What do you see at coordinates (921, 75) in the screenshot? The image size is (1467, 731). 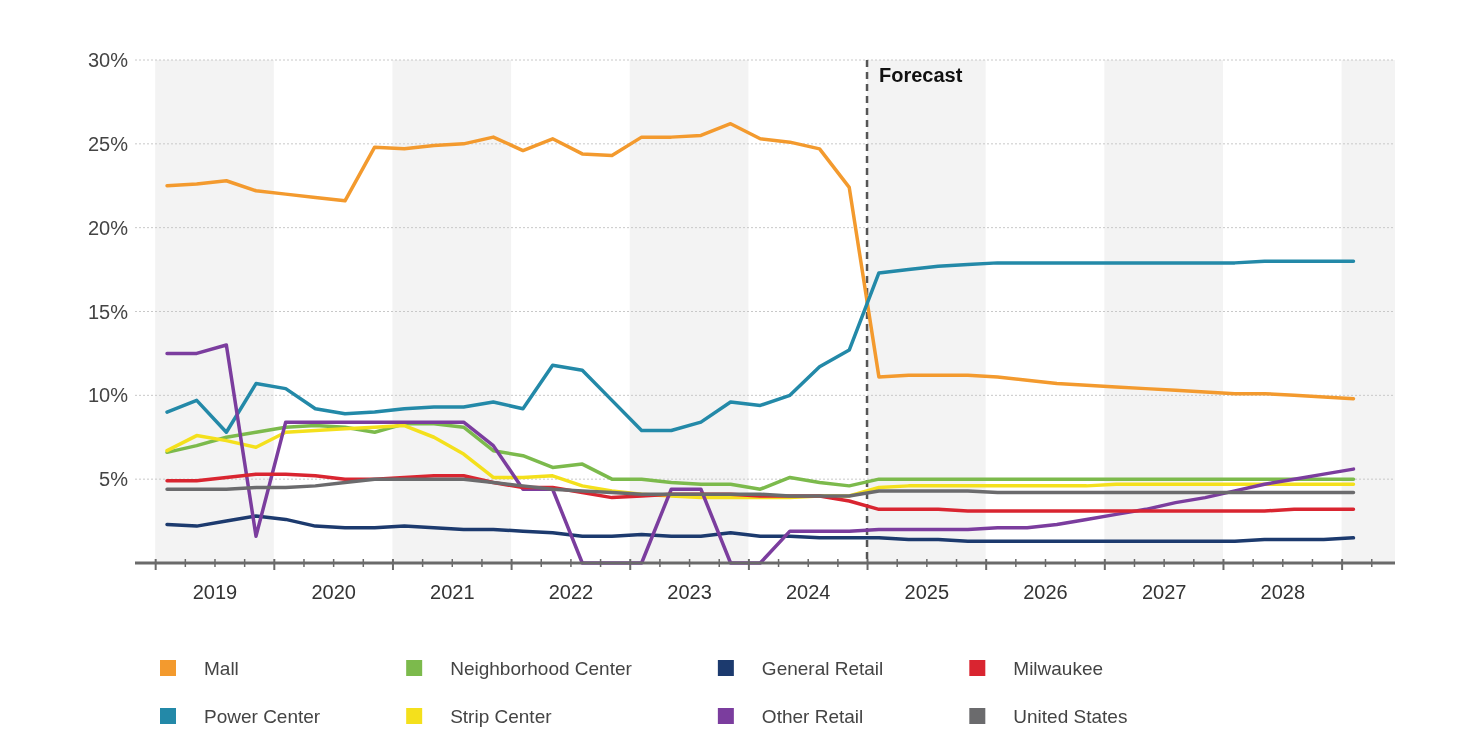 I see `ref-line-label: Forecast` at bounding box center [921, 75].